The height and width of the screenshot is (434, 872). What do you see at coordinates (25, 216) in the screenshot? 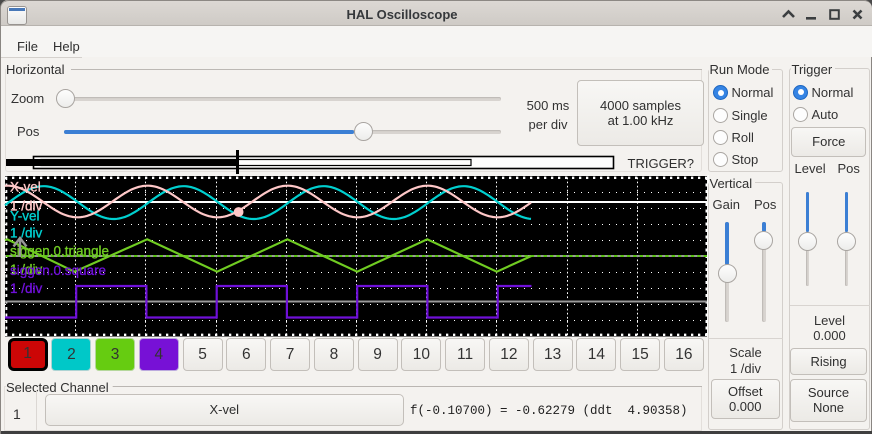
I see `svg-text: Y-vel` at bounding box center [25, 216].